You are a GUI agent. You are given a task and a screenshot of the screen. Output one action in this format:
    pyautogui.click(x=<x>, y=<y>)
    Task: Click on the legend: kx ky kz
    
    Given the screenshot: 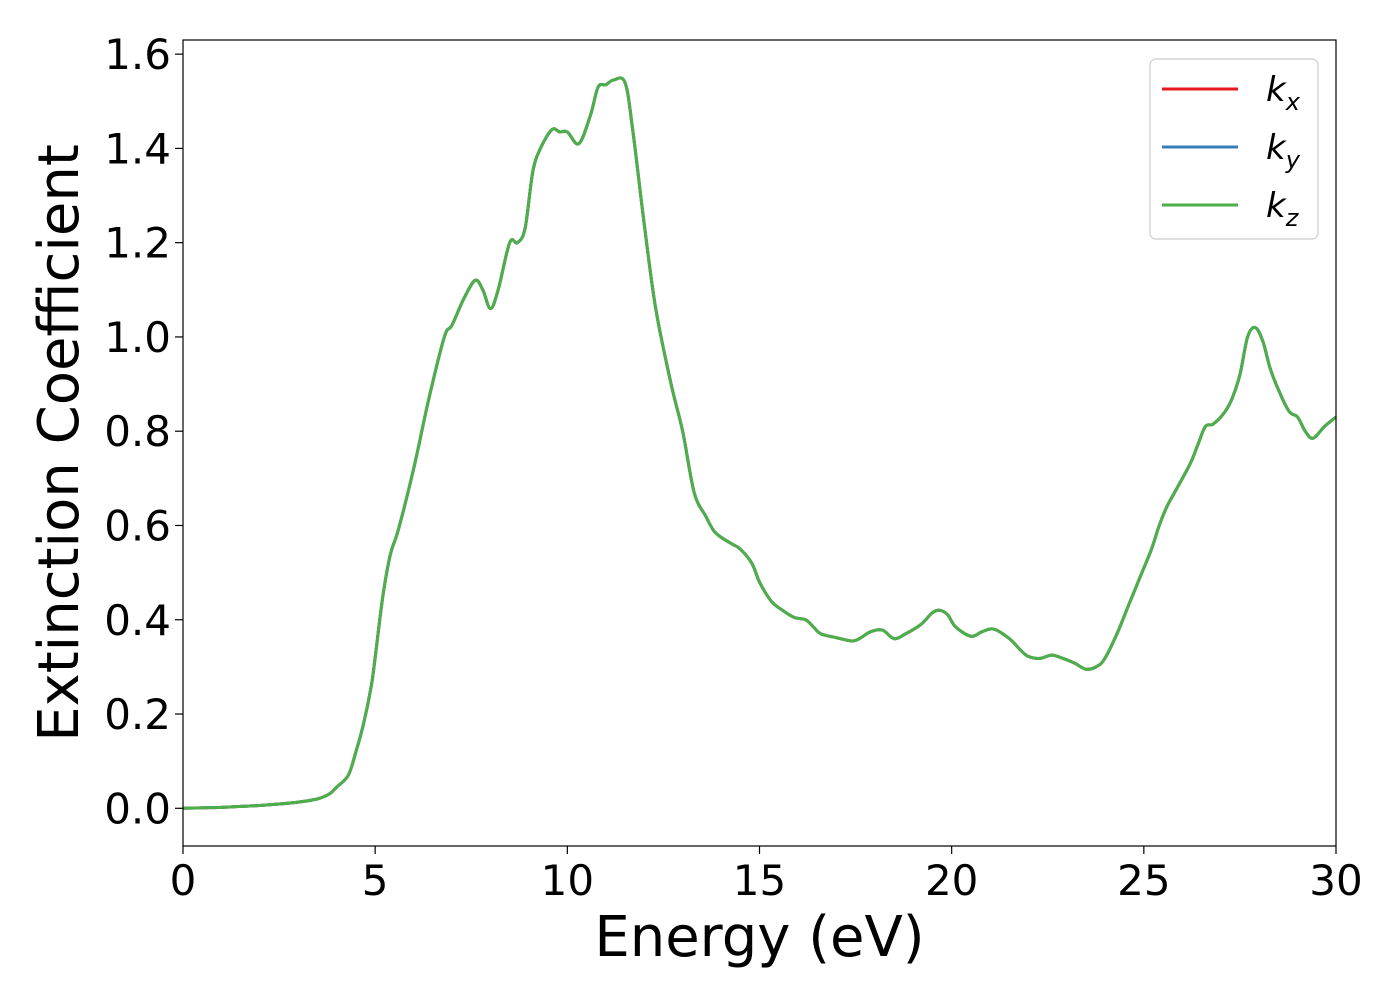 What is the action you would take?
    pyautogui.click(x=1234, y=149)
    